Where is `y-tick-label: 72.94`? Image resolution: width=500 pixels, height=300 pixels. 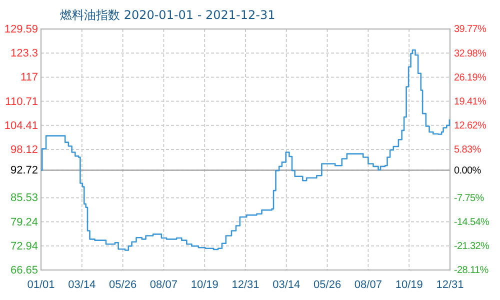
y-tick-label: 72.94 is located at coordinates (24, 246).